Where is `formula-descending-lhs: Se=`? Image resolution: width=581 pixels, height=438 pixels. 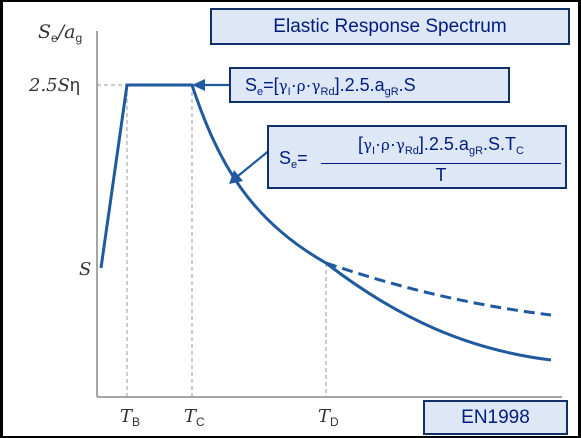 formula-descending-lhs: Se= is located at coordinates (293, 159).